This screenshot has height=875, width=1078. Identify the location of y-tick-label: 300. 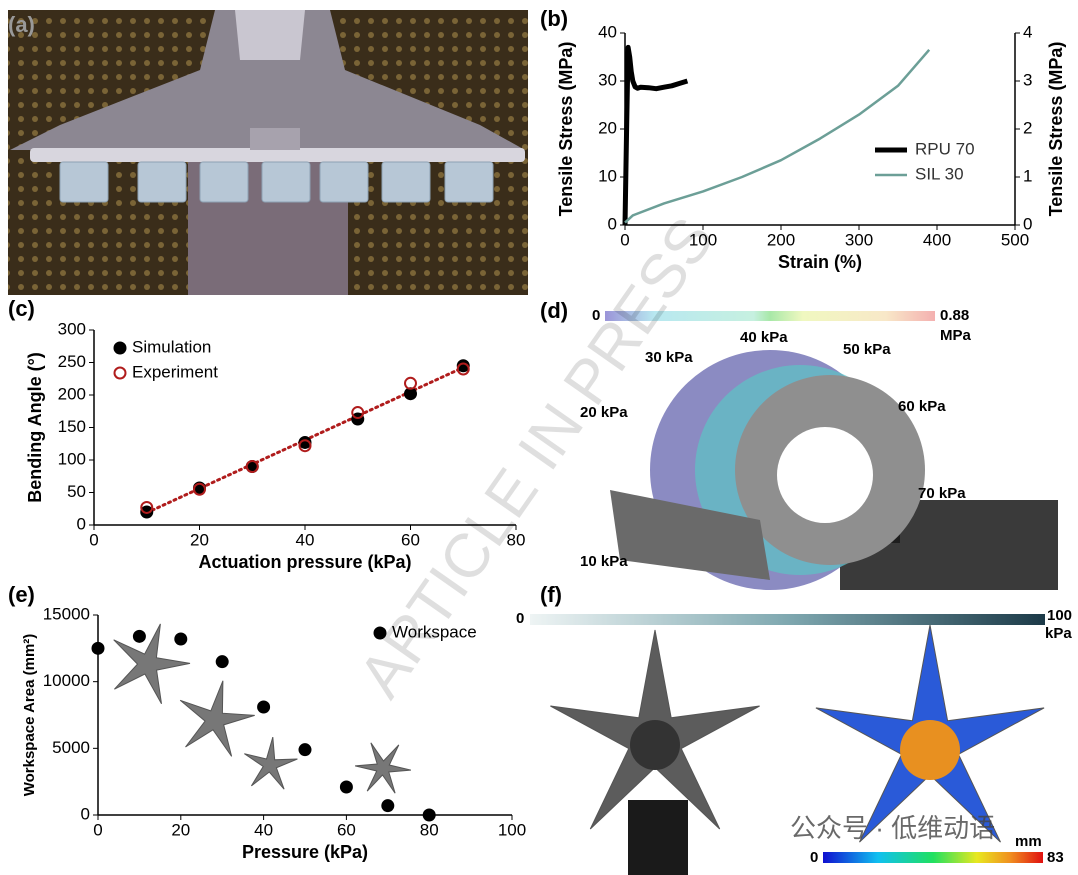
(72, 328).